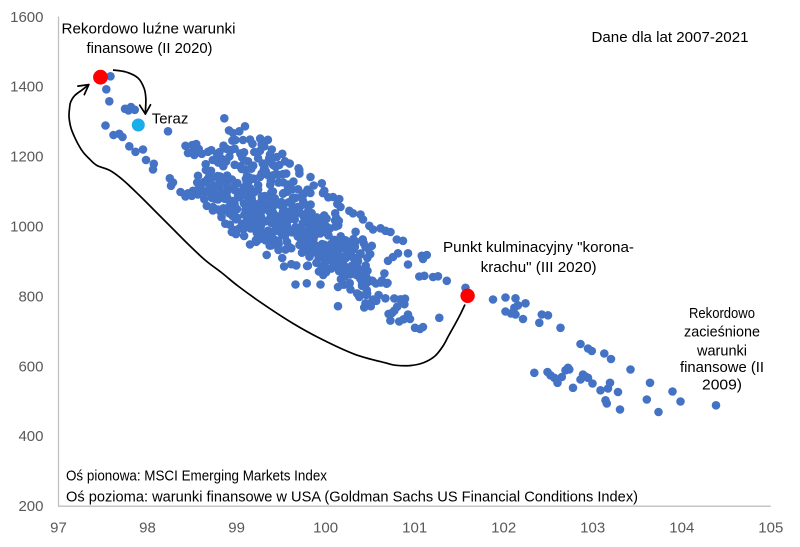 This screenshot has width=800, height=547. Describe the element at coordinates (58, 527) in the screenshot. I see `svg-text: 97` at that location.